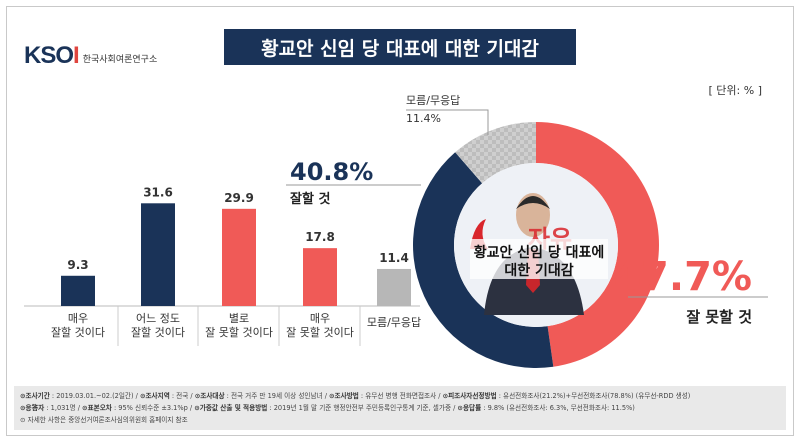 The height and width of the screenshot is (442, 800). What do you see at coordinates (120, 60) in the screenshot?
I see `logo-subtitle: 한국사회여론연구소` at bounding box center [120, 60].